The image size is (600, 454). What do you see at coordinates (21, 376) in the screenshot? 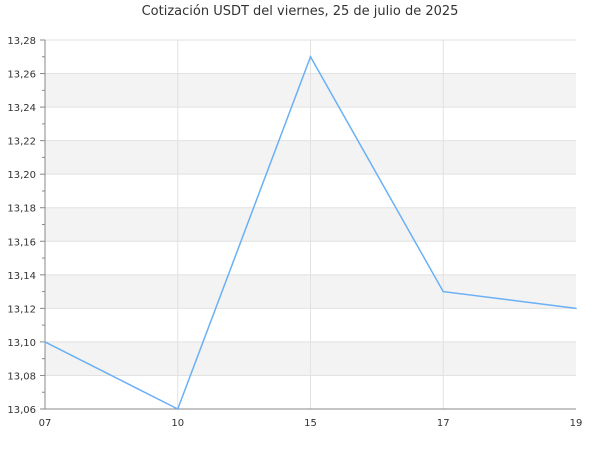
I see `y-tick-label: 13,08` at bounding box center [21, 376].